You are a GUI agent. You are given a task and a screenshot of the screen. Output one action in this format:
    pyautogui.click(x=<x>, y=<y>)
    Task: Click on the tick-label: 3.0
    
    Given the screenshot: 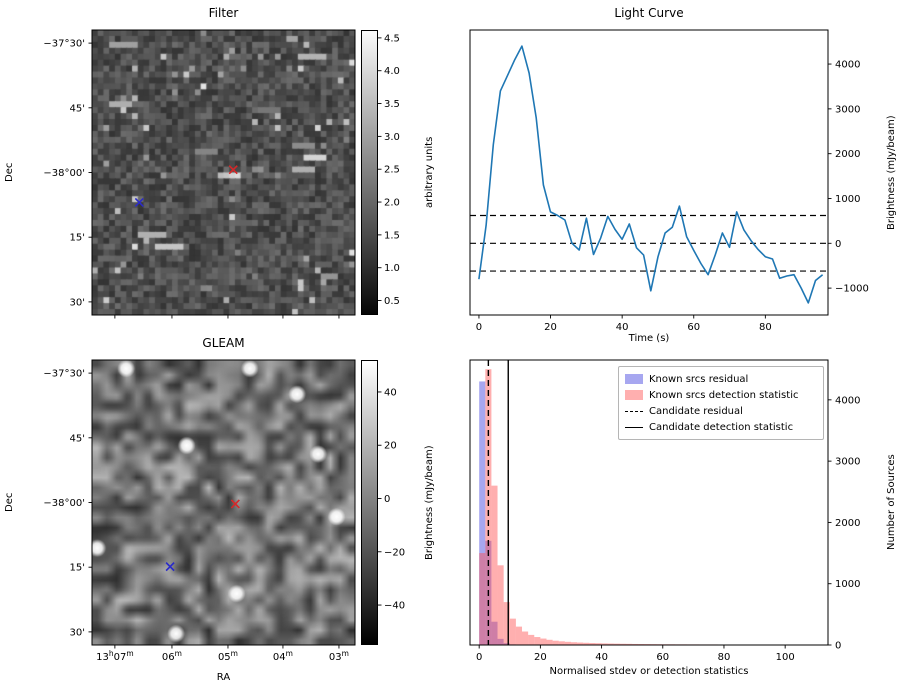 What is the action you would take?
    pyautogui.click(x=392, y=137)
    